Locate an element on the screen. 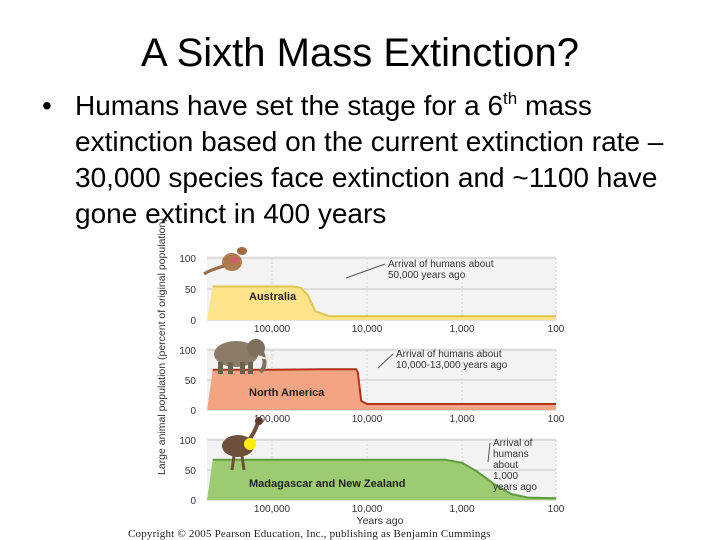  arrival-annotation: humans is located at coordinates (511, 454).